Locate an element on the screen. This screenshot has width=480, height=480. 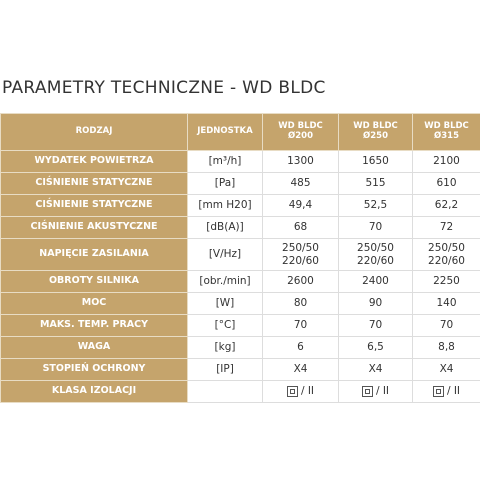
cell: [W] is located at coordinates (225, 303).